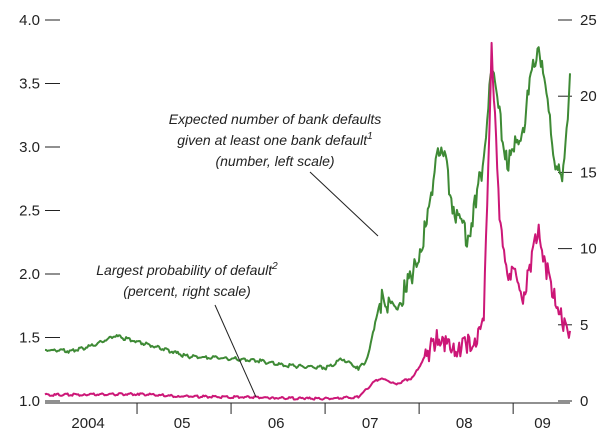 The height and width of the screenshot is (435, 612). I want to click on y-left-tick-label: 1.5, so click(29, 338).